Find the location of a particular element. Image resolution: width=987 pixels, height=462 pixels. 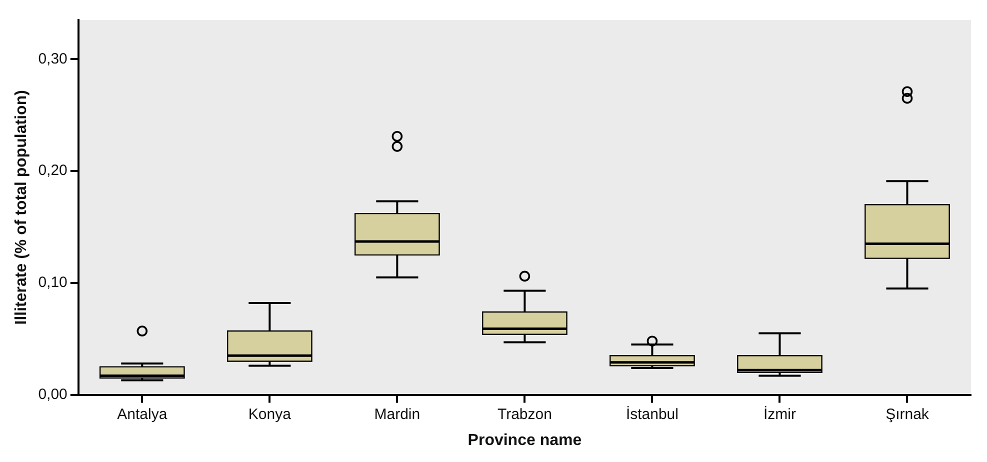

y-tick-label: 0,10 is located at coordinates (53, 283).